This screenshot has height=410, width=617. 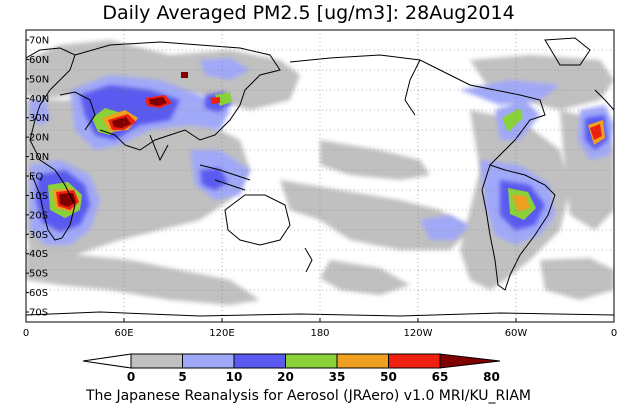 I want to click on colorbar-tick-label: 10, so click(x=234, y=377).